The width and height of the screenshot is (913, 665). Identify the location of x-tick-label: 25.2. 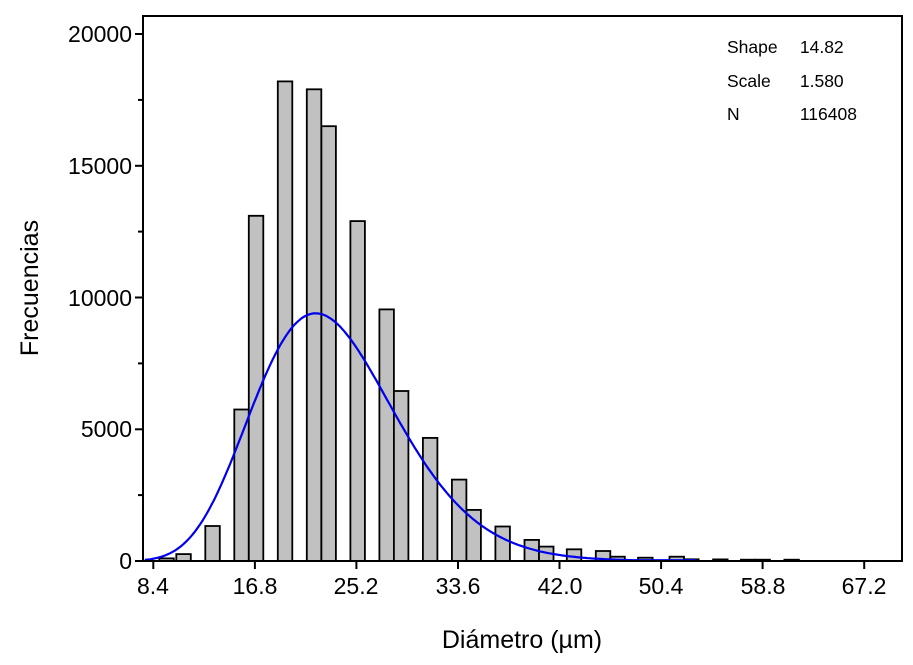
(356, 586).